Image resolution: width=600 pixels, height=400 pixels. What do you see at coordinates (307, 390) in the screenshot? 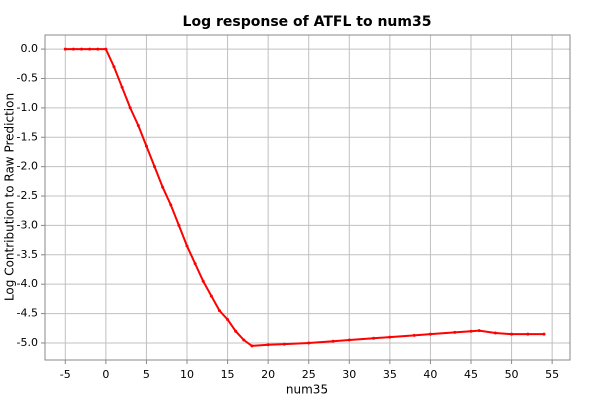
I see `x-axis-label: num35` at bounding box center [307, 390].